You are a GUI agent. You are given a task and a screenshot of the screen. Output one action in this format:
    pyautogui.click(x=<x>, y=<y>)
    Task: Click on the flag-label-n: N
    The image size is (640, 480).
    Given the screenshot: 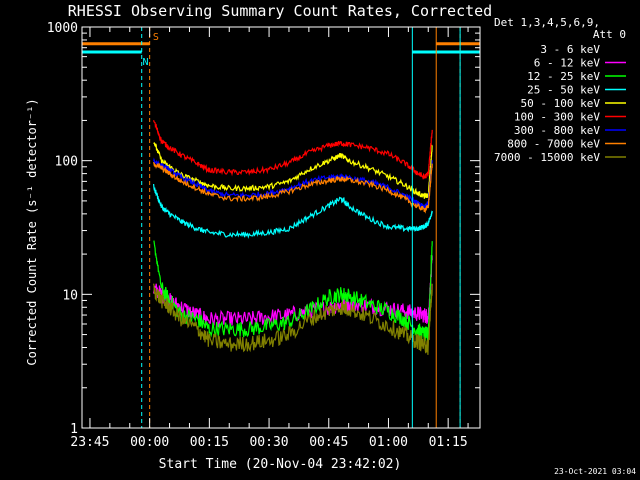 What is the action you would take?
    pyautogui.click(x=145, y=62)
    